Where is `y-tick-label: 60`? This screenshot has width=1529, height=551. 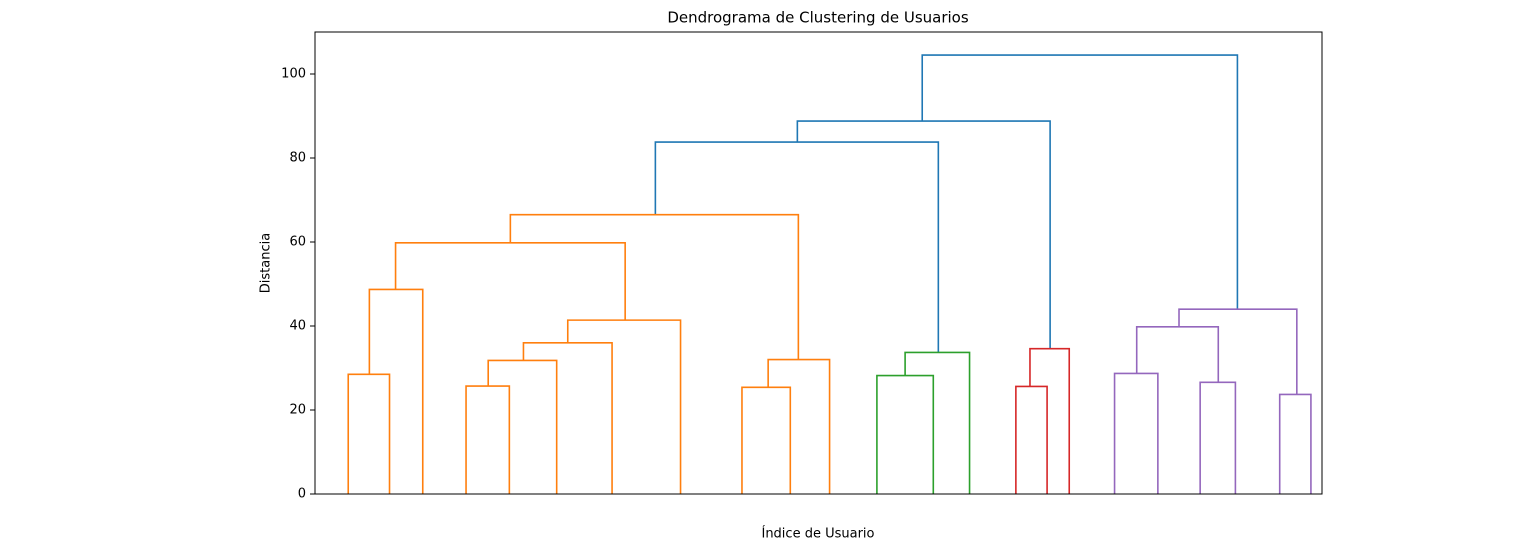 y-tick-label: 60 is located at coordinates (297, 242).